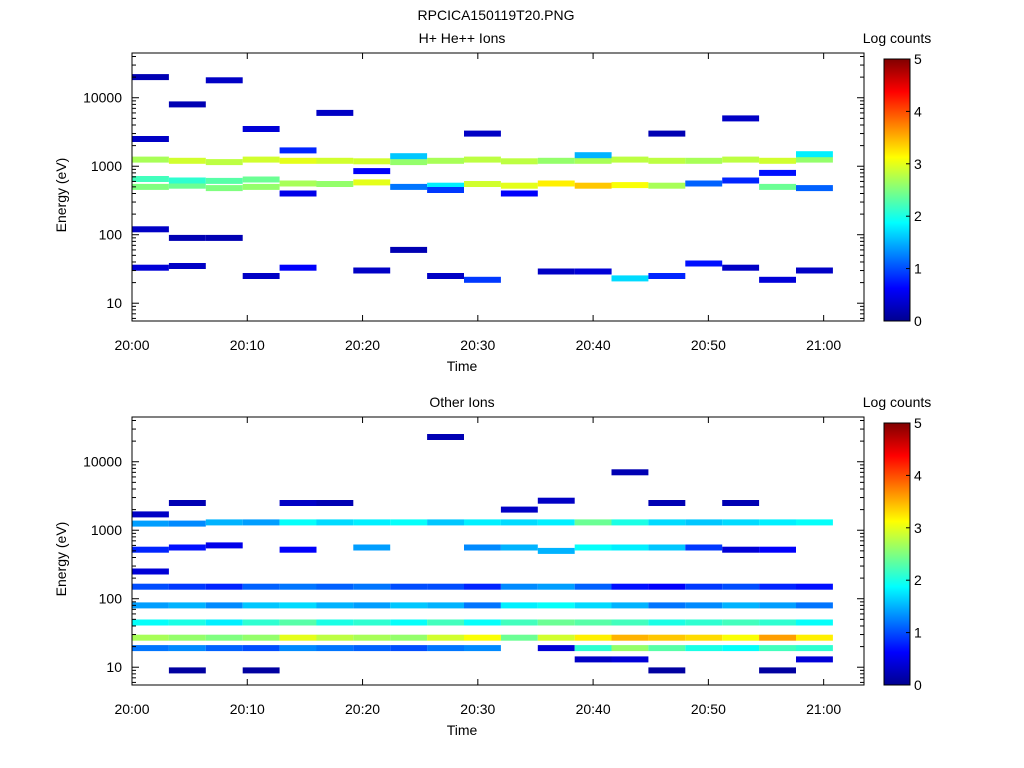  Describe the element at coordinates (477, 345) in the screenshot. I see `p0-x-tick-label-3: 20:30` at that location.